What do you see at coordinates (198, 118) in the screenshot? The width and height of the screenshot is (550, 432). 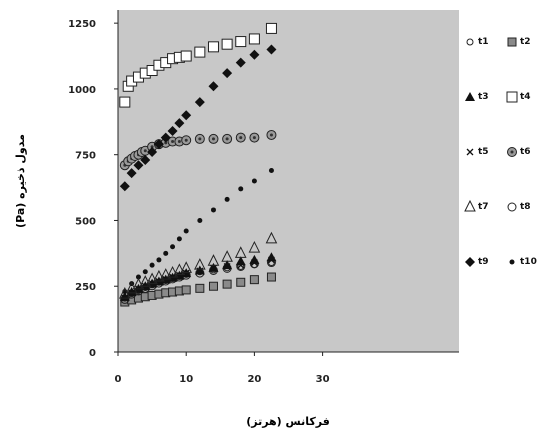 I see `series-t9` at bounding box center [198, 118].